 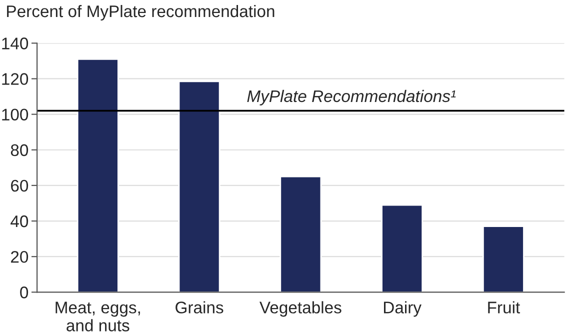 What do you see at coordinates (403, 309) in the screenshot?
I see `x-tick-label: Dairy` at bounding box center [403, 309].